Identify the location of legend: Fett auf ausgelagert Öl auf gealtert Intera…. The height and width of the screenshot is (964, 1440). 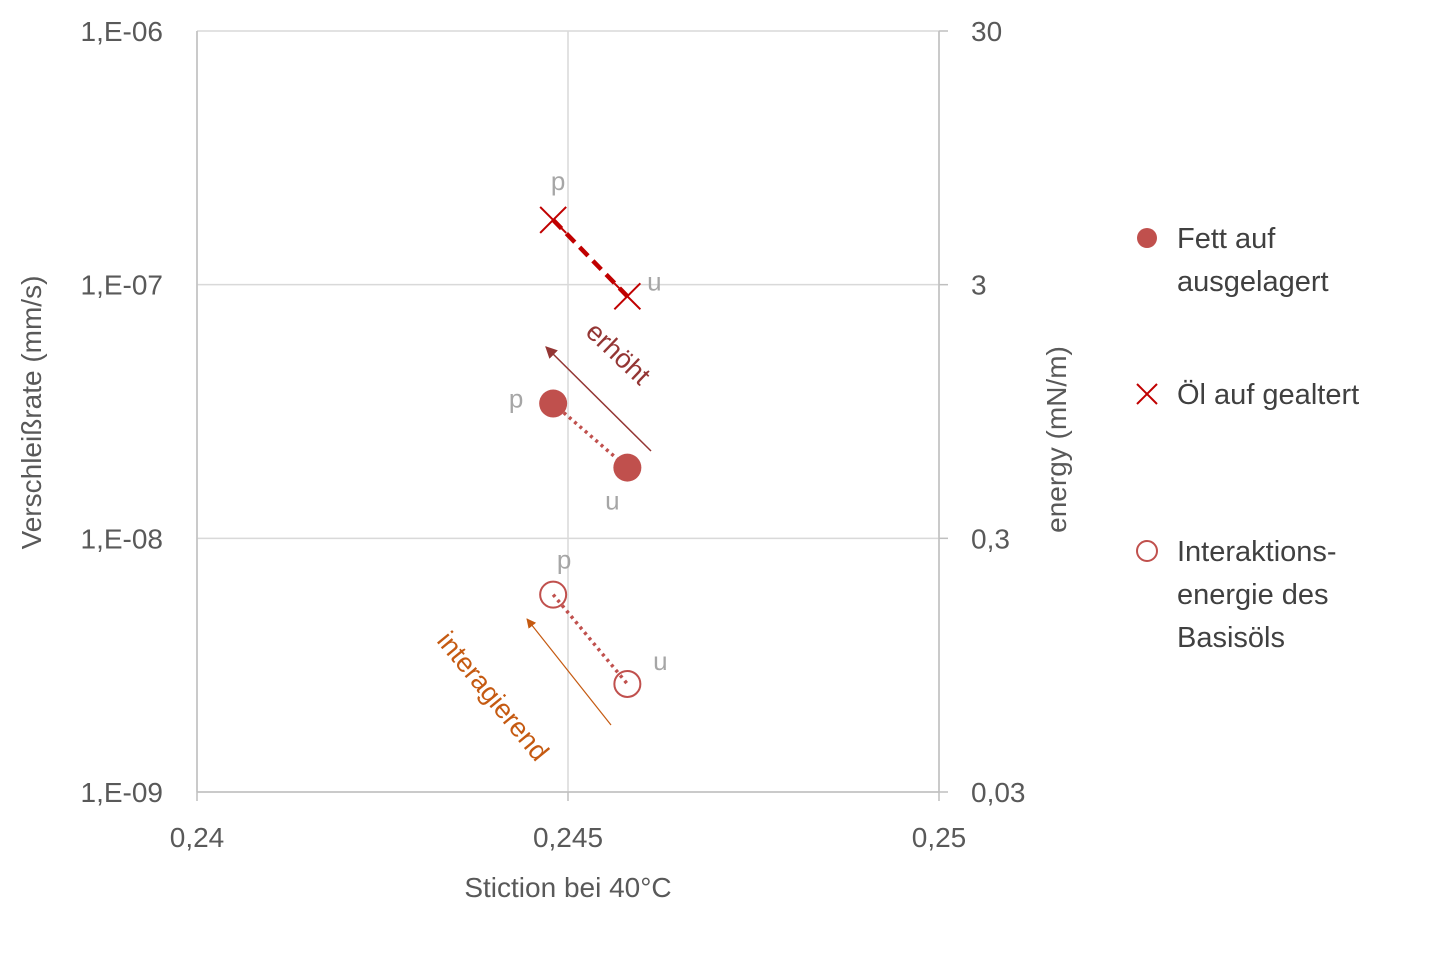
(1247, 438).